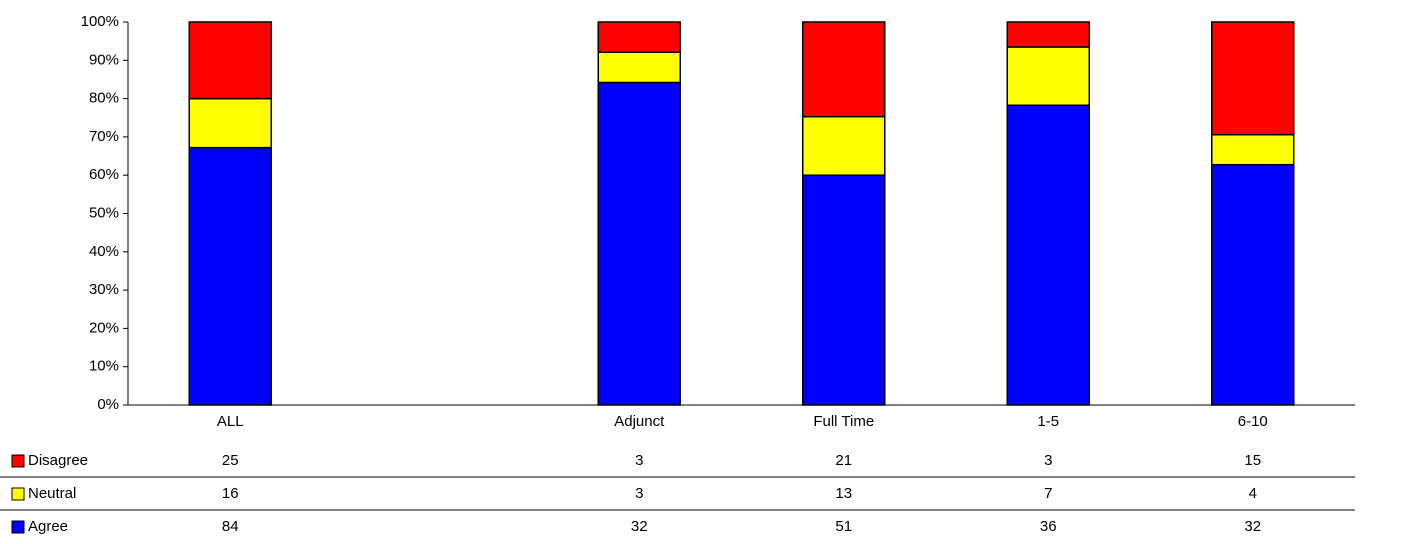  What do you see at coordinates (104, 59) in the screenshot?
I see `y-tick-label: 90%` at bounding box center [104, 59].